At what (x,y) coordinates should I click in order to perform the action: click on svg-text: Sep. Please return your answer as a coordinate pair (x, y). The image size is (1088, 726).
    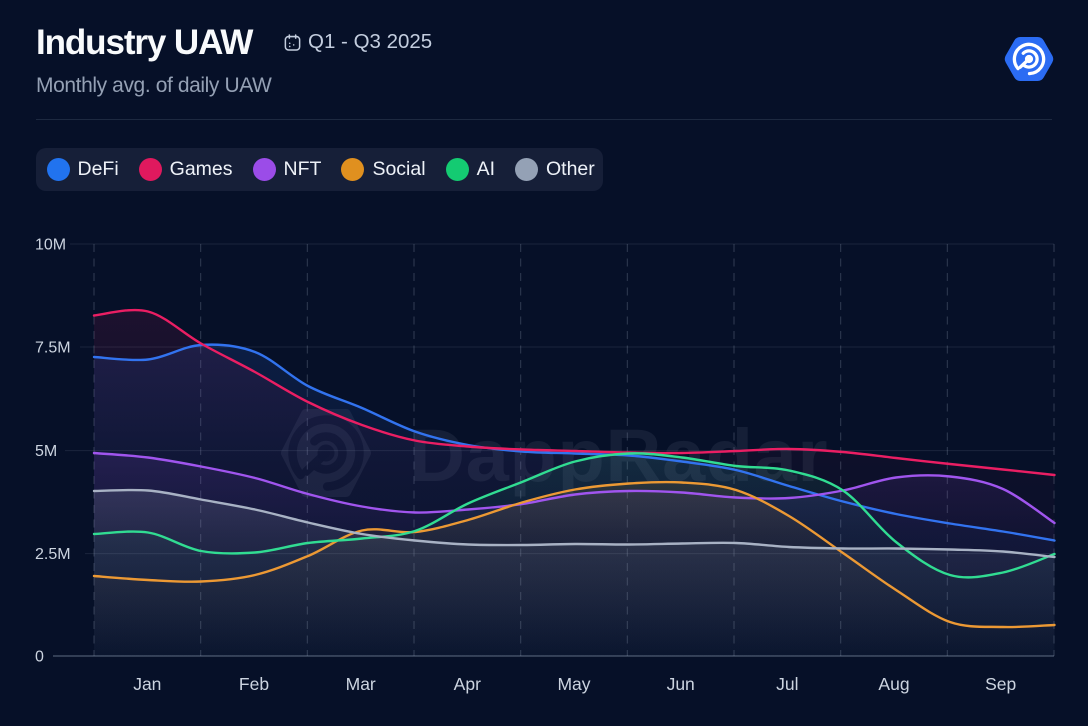
    Looking at the image, I should click on (1000, 684).